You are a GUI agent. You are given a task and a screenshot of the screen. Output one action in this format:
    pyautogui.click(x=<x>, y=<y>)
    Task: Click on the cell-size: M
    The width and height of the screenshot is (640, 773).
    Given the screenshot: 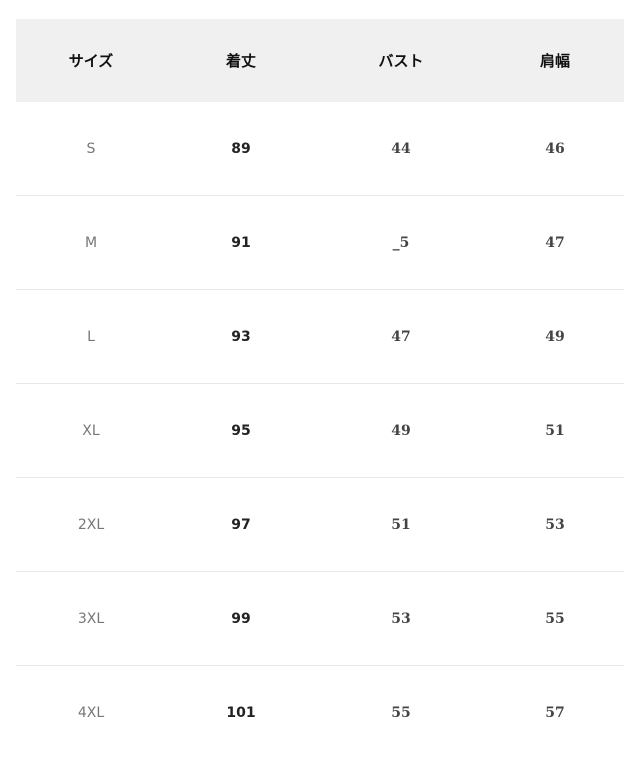 What is the action you would take?
    pyautogui.click(x=91, y=242)
    